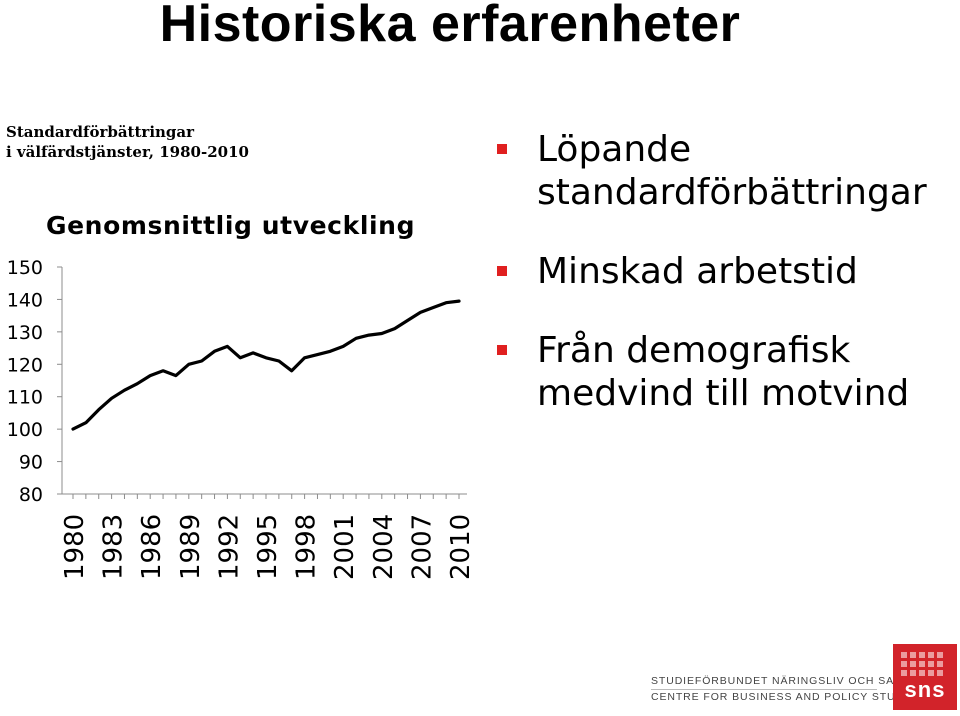 The width and height of the screenshot is (960, 716). What do you see at coordinates (764, 689) in the screenshot?
I see `logo-divider` at bounding box center [764, 689].